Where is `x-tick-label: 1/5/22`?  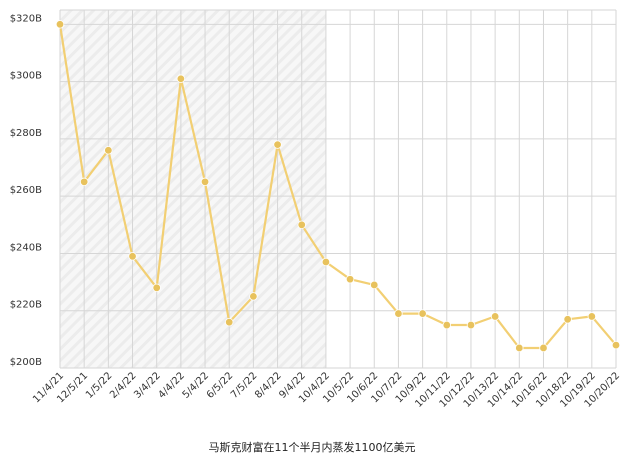 x-tick-label: 1/5/22 is located at coordinates (99, 385).